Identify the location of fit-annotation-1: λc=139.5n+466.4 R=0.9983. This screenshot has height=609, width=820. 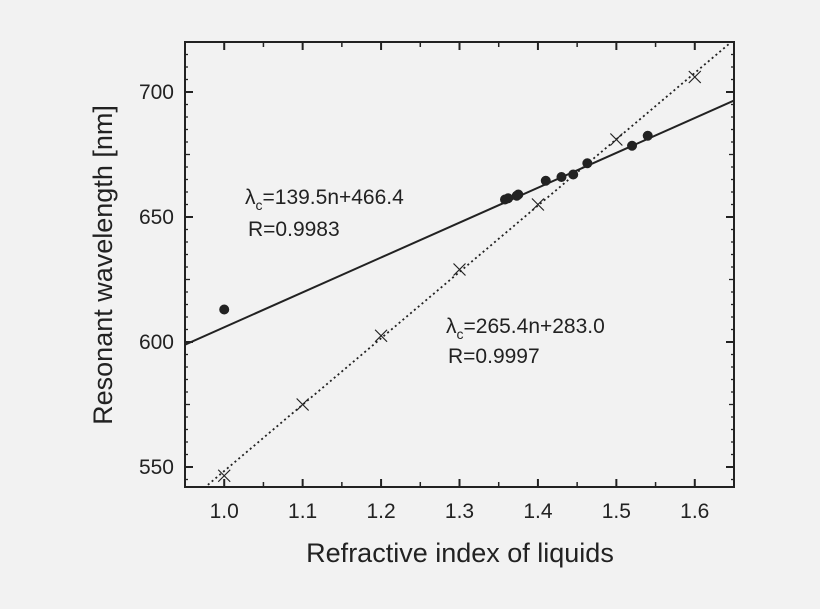
(324, 213).